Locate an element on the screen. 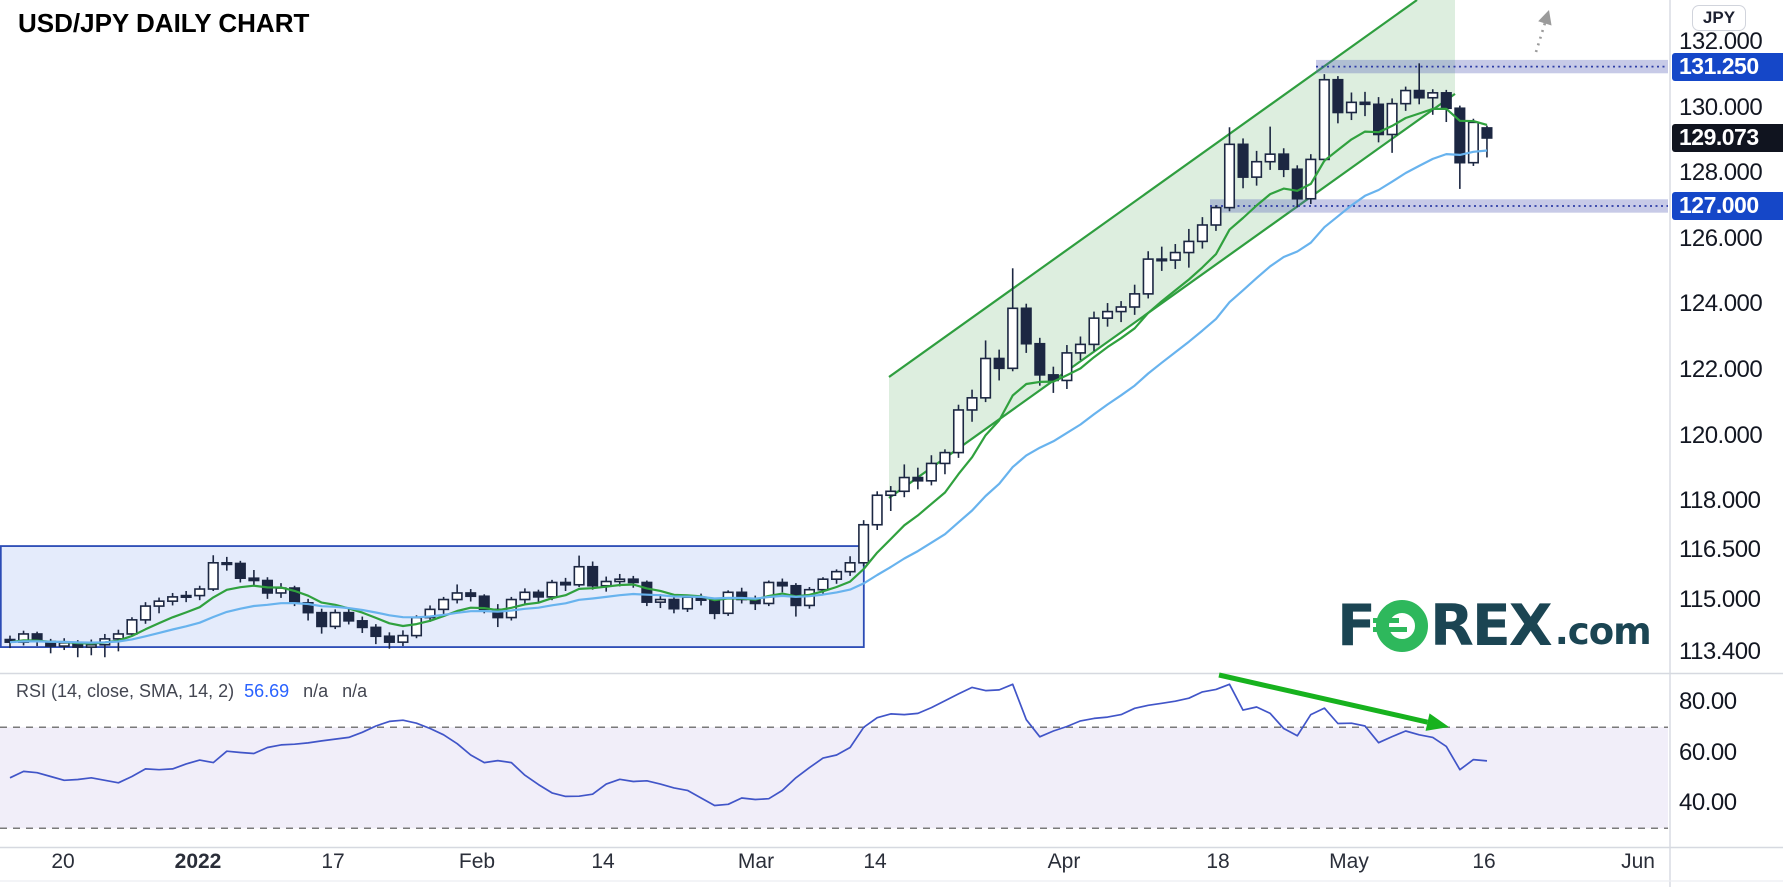 The height and width of the screenshot is (887, 1783). time-tick-14: 14 is located at coordinates (603, 861).